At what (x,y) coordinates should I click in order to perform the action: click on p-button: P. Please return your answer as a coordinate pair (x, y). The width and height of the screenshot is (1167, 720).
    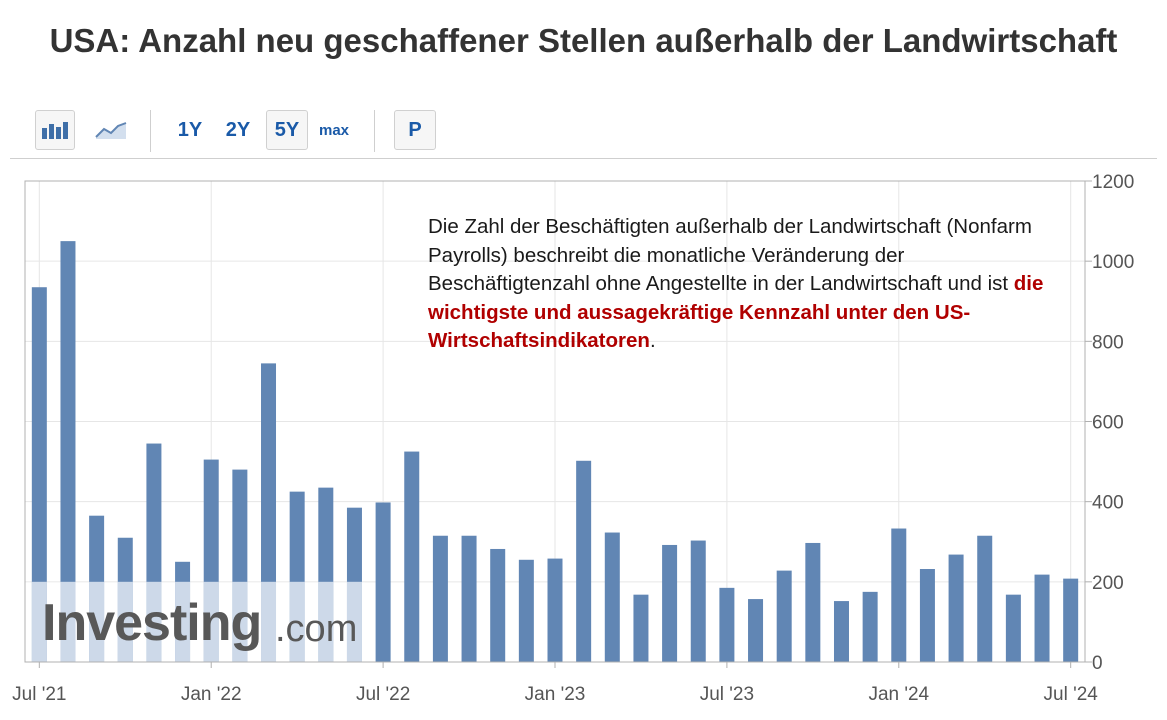
    Looking at the image, I should click on (415, 130).